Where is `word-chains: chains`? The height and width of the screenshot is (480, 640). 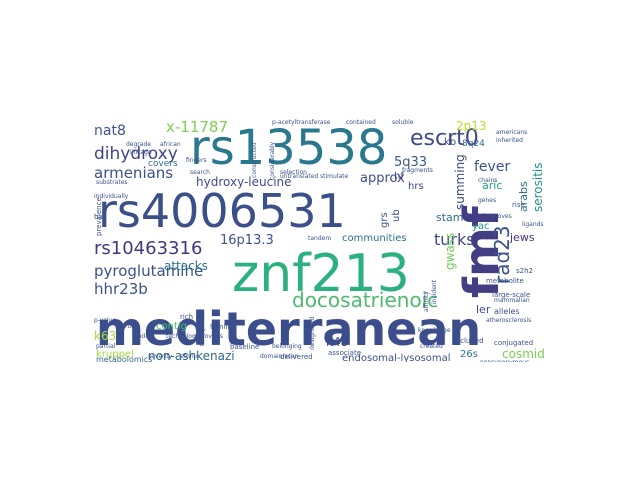
word-chains: chains is located at coordinates (488, 180).